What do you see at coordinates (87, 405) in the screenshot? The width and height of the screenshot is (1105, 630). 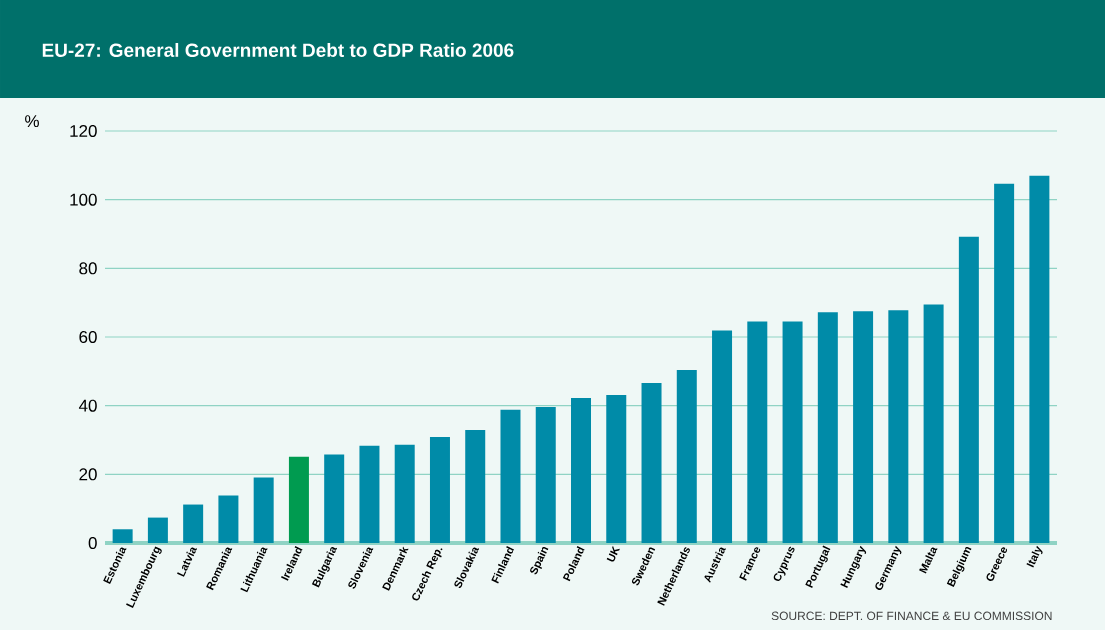 I see `y-tick-label: 40` at bounding box center [87, 405].